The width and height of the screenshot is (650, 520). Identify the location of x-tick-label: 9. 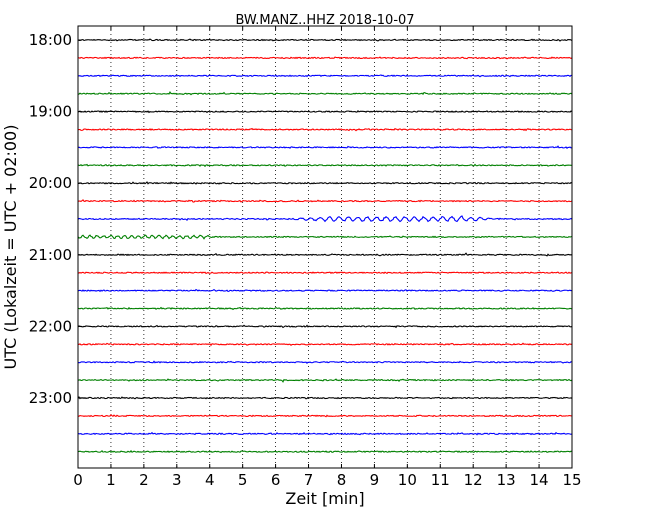
(375, 480).